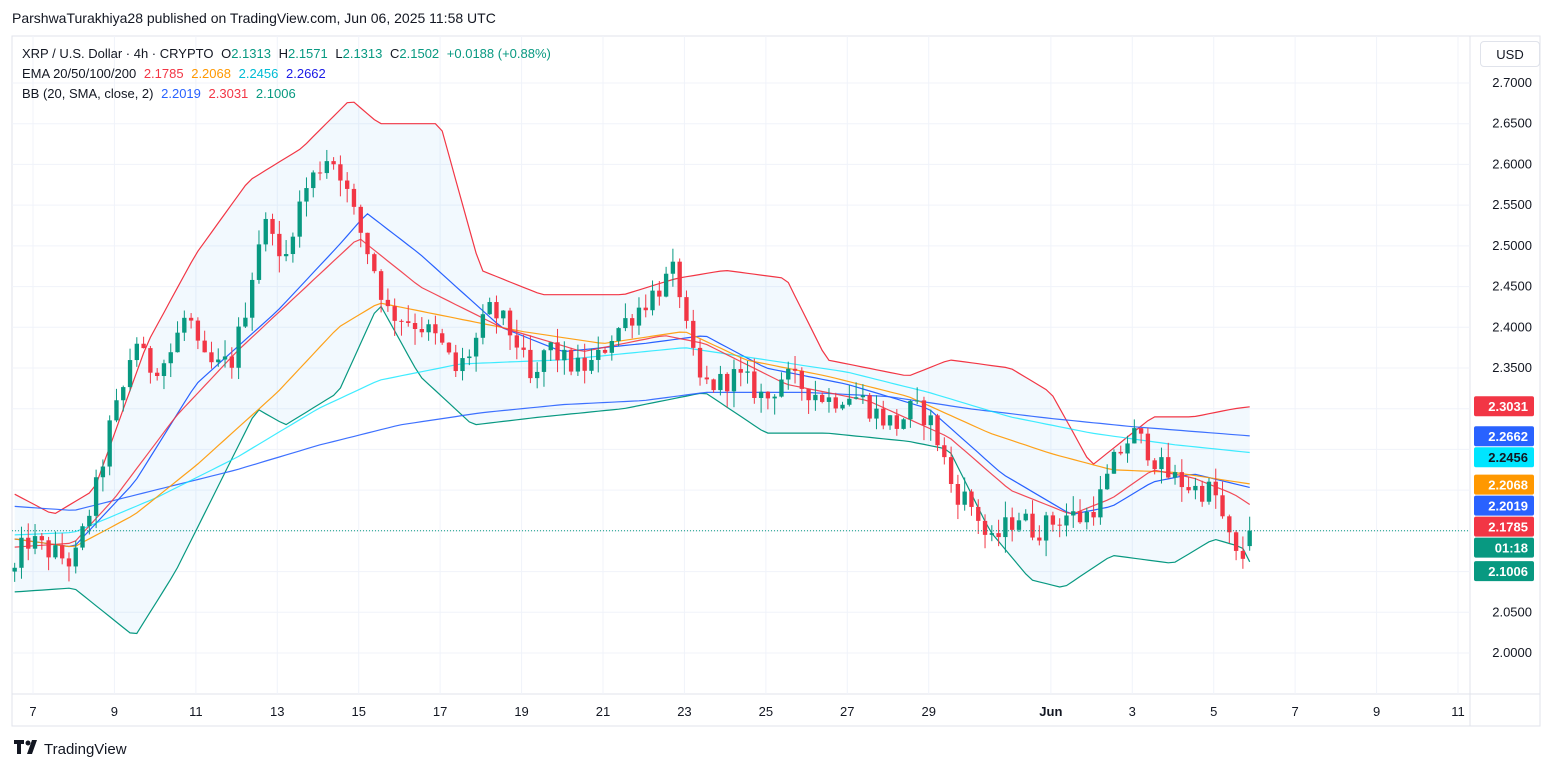  What do you see at coordinates (362, 53) in the screenshot?
I see `low-value: 2.1313` at bounding box center [362, 53].